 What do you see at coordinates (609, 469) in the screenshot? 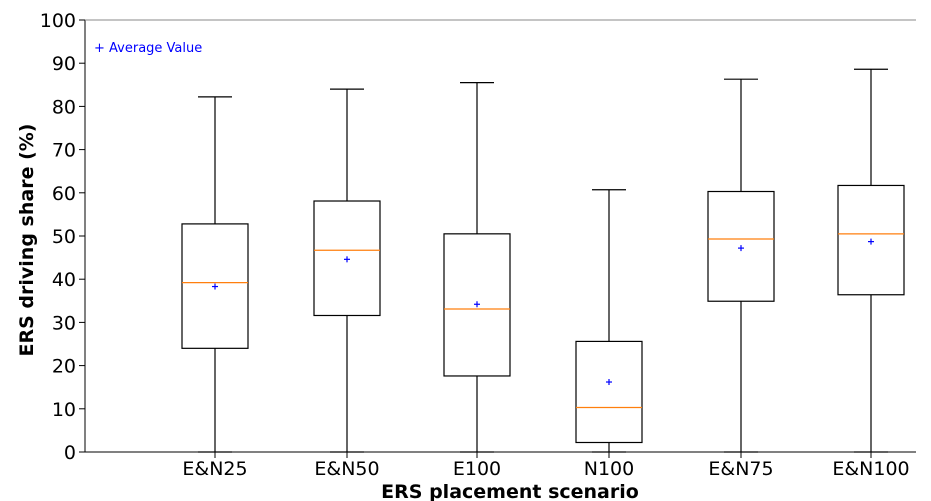
I see `x-tick-label: N100` at bounding box center [609, 469].